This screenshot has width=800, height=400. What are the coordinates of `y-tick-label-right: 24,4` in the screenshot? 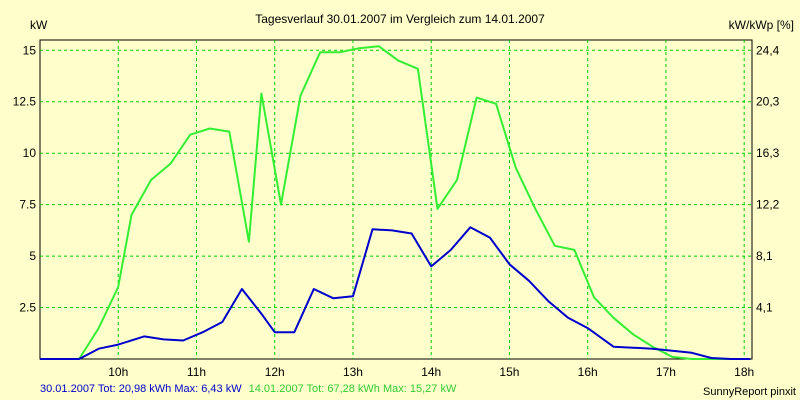 It's located at (768, 50).